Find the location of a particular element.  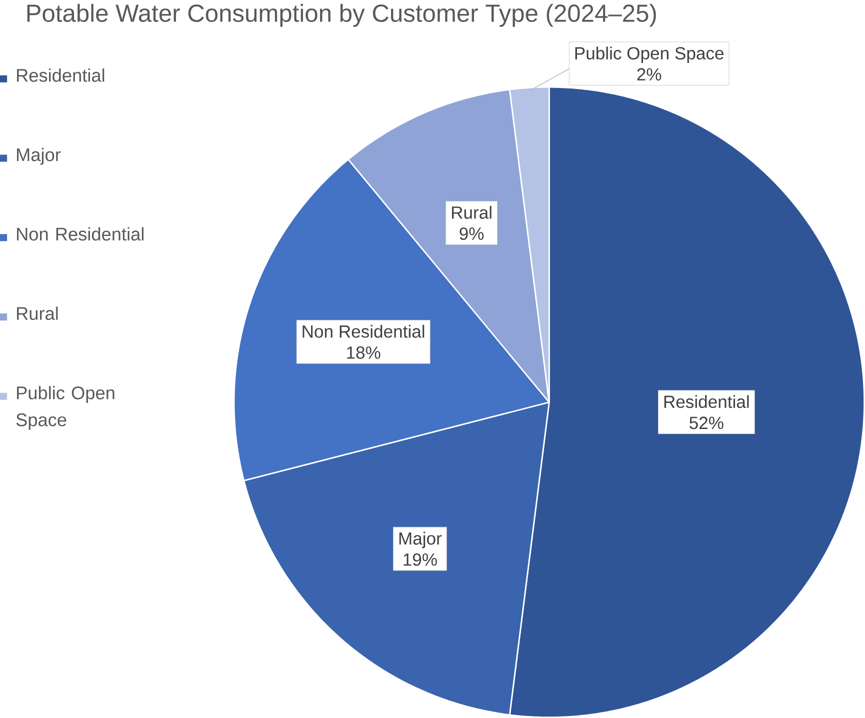

slice-label: Public Open Space is located at coordinates (649, 54).